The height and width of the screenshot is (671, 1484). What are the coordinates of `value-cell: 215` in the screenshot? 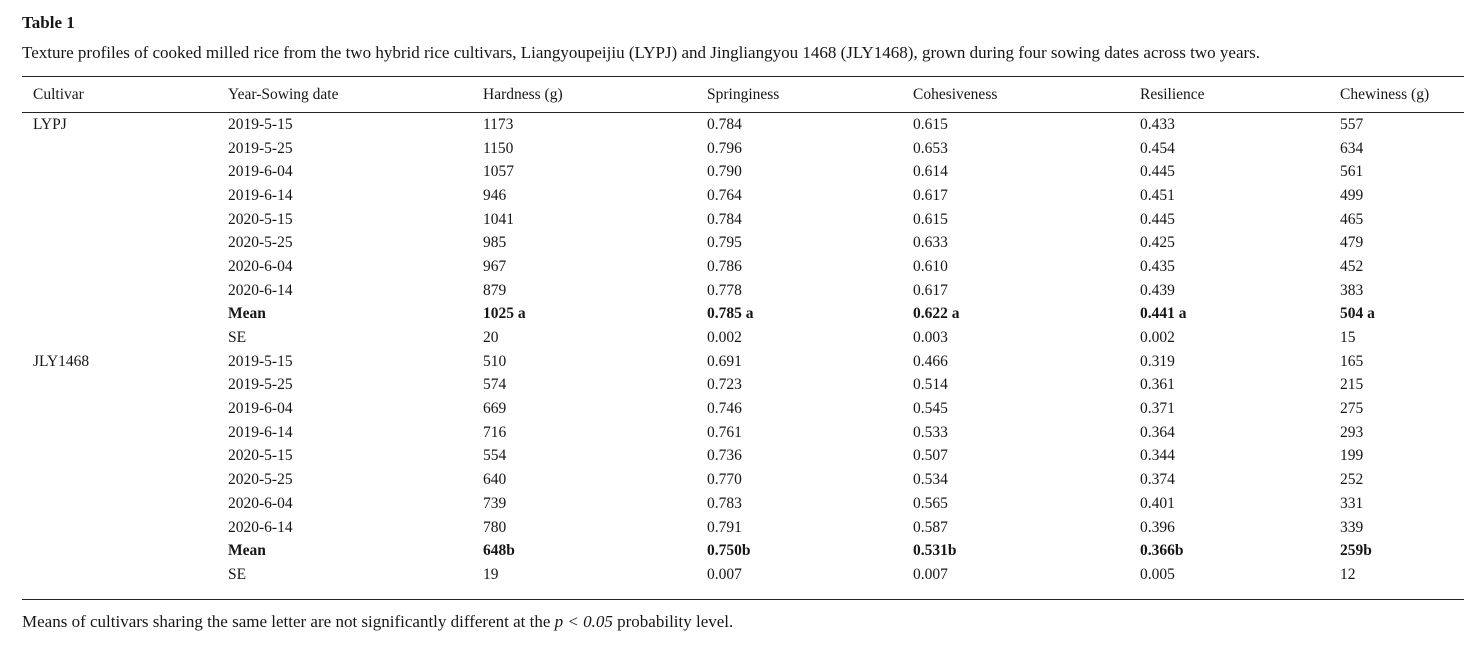 It's located at (1352, 385).